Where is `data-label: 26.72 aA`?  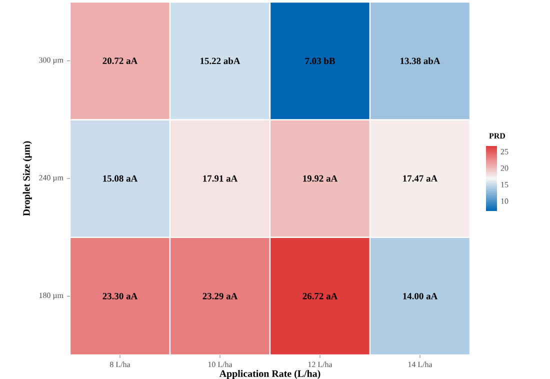 data-label: 26.72 aA is located at coordinates (320, 296).